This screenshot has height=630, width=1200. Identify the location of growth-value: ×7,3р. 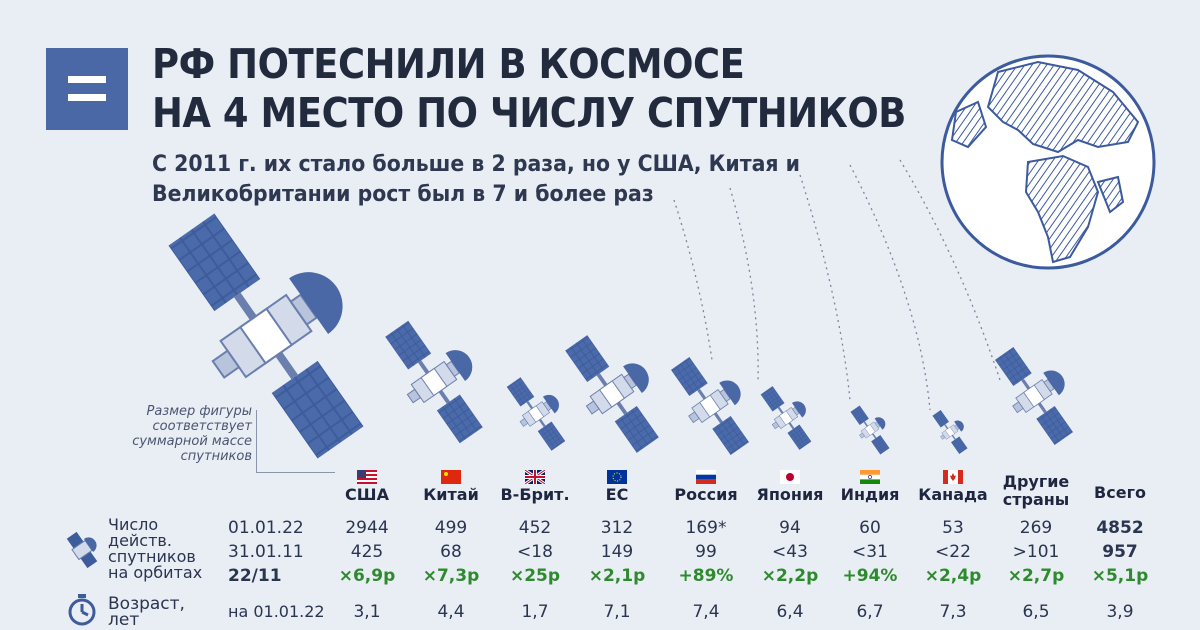
(451, 576).